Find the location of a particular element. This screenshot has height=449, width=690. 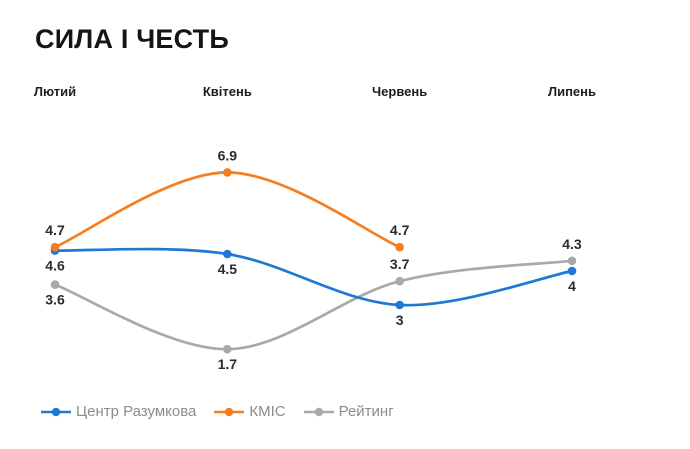

legend-label: КМІС is located at coordinates (267, 411).